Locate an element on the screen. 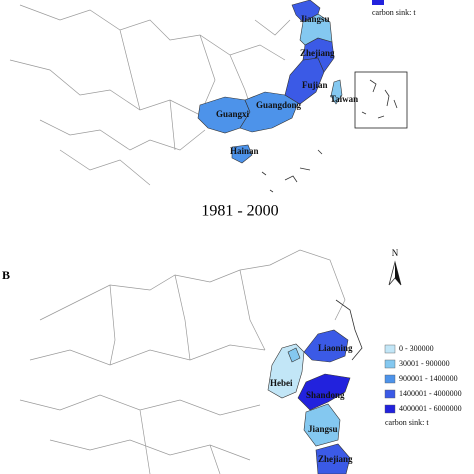 The height and width of the screenshot is (474, 474). caption: 1981 - 2000 is located at coordinates (239, 211).